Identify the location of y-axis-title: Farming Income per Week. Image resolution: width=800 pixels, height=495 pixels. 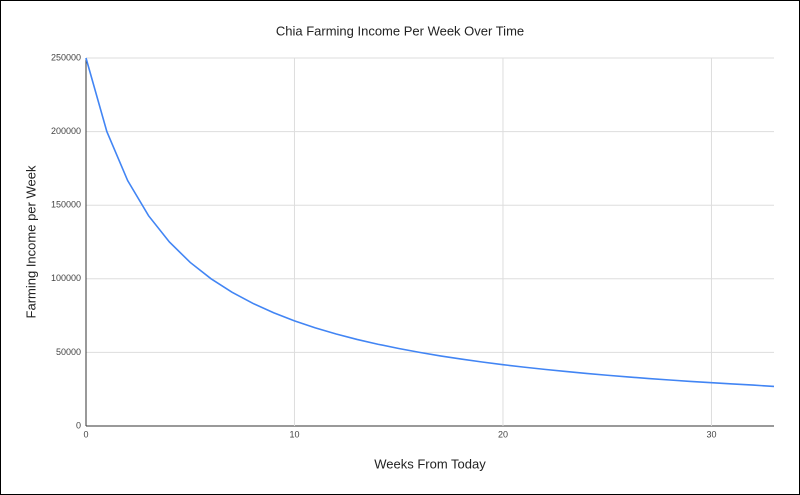
(30, 241).